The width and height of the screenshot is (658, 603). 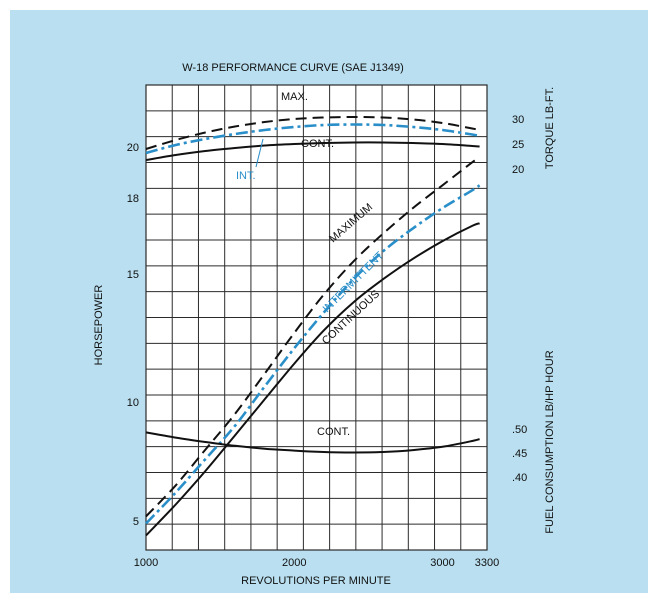 I want to click on annotation-fuel-cont: CONT., so click(x=333, y=432).